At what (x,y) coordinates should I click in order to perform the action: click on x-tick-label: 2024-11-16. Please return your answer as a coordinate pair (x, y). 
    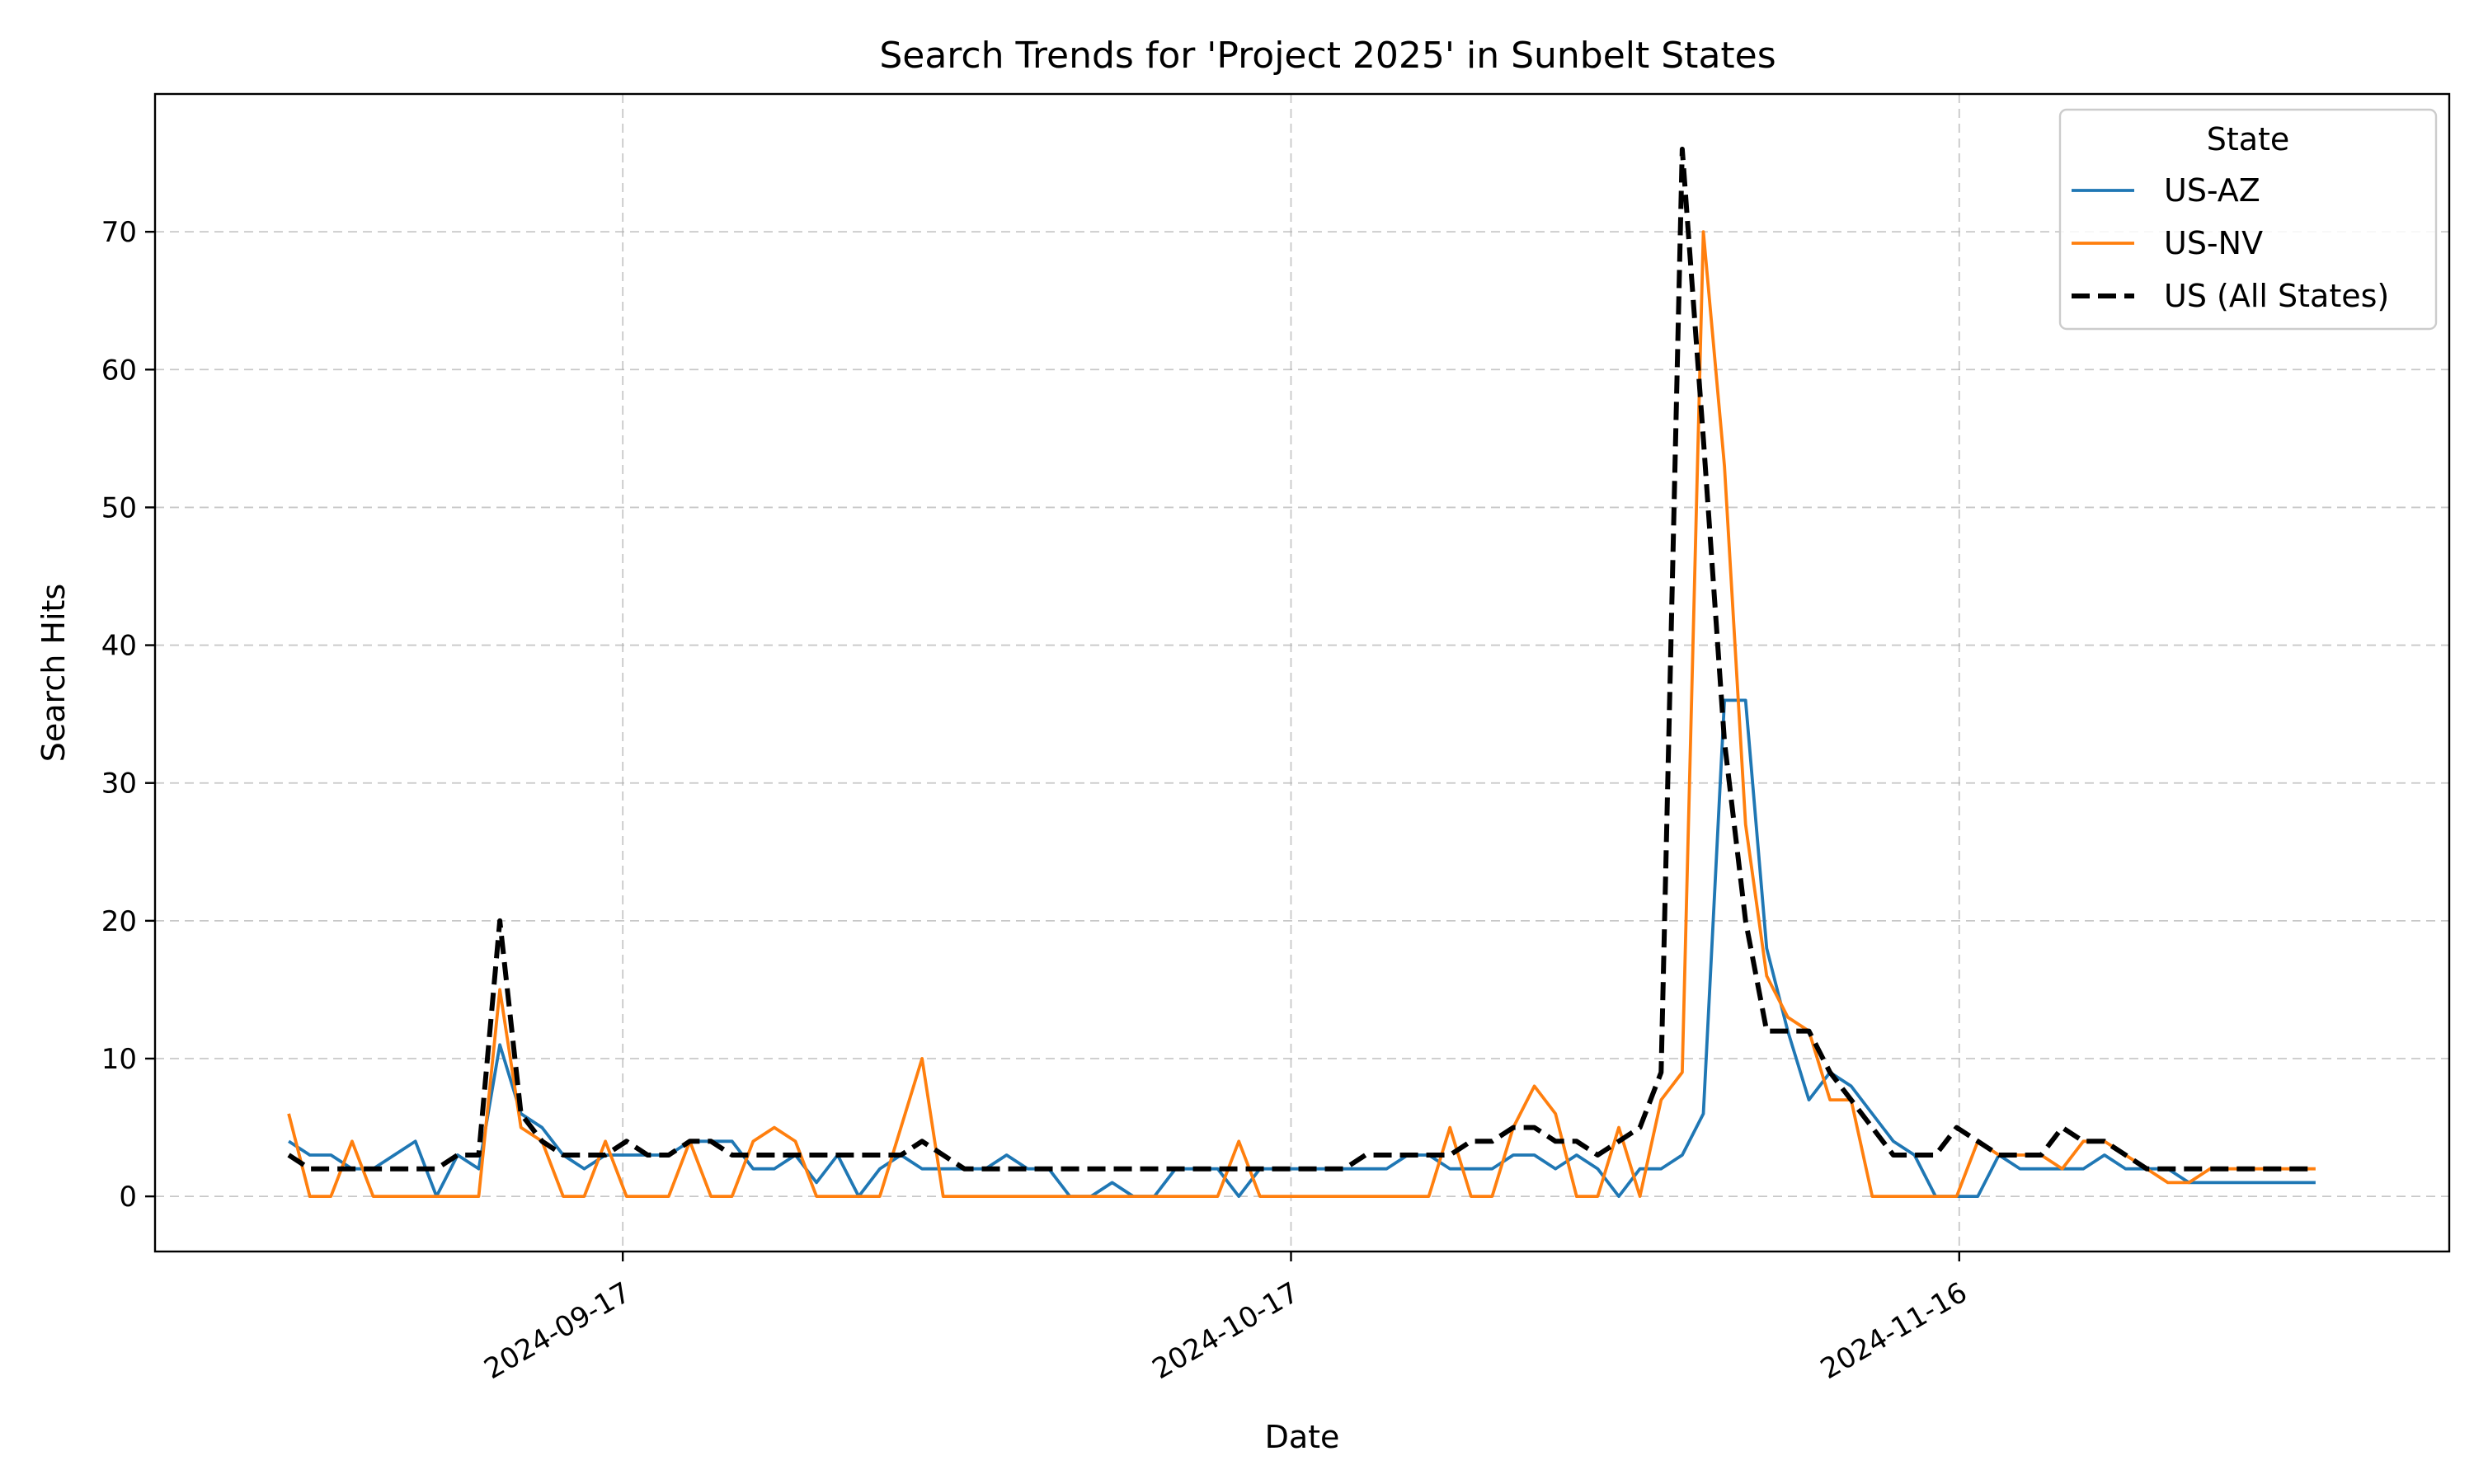
    Looking at the image, I should click on (1894, 1331).